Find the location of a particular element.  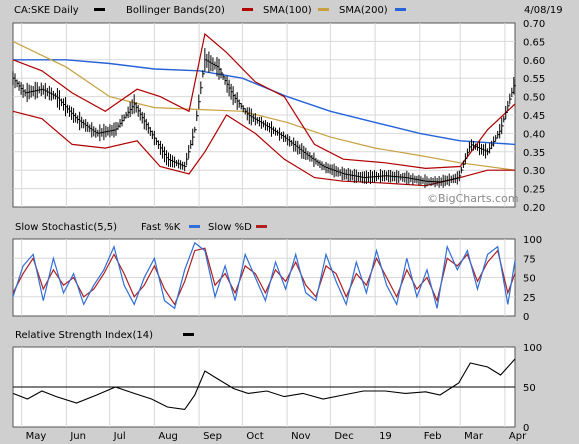

x-tick-label: Oct is located at coordinates (254, 436).